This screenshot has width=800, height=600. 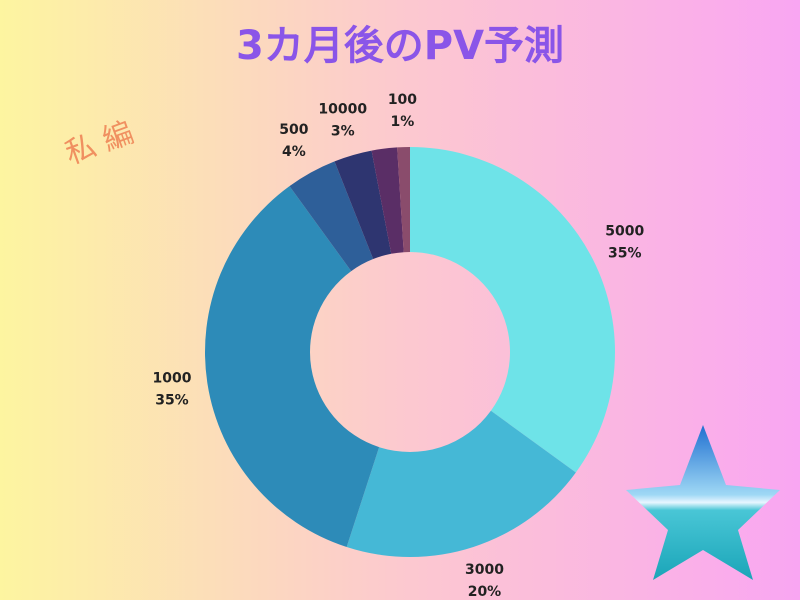 I want to click on slice-label: 3000, so click(x=484, y=570).